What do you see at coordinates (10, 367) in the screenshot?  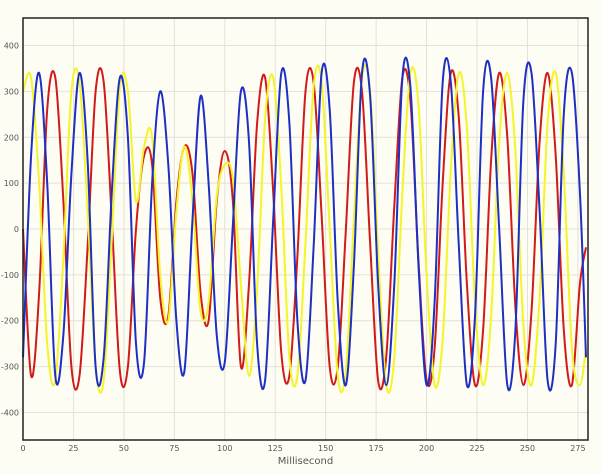 I see `y-tick-label: -300` at bounding box center [10, 367].